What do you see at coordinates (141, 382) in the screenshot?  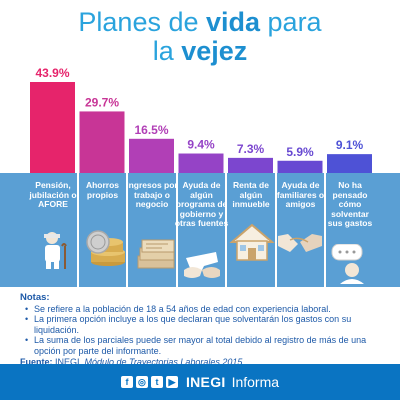 I see `instagram-icon: ◎` at bounding box center [141, 382].